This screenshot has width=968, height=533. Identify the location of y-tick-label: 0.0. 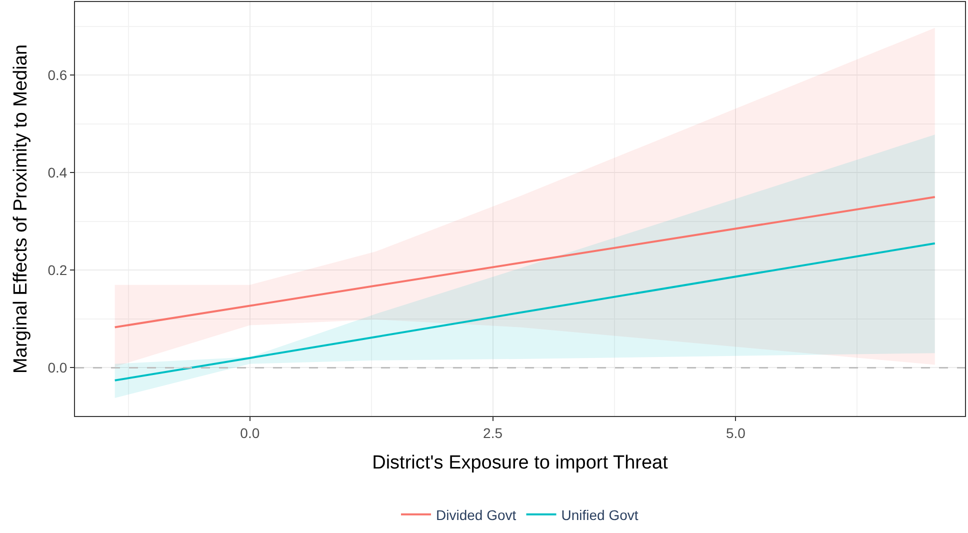
(58, 368).